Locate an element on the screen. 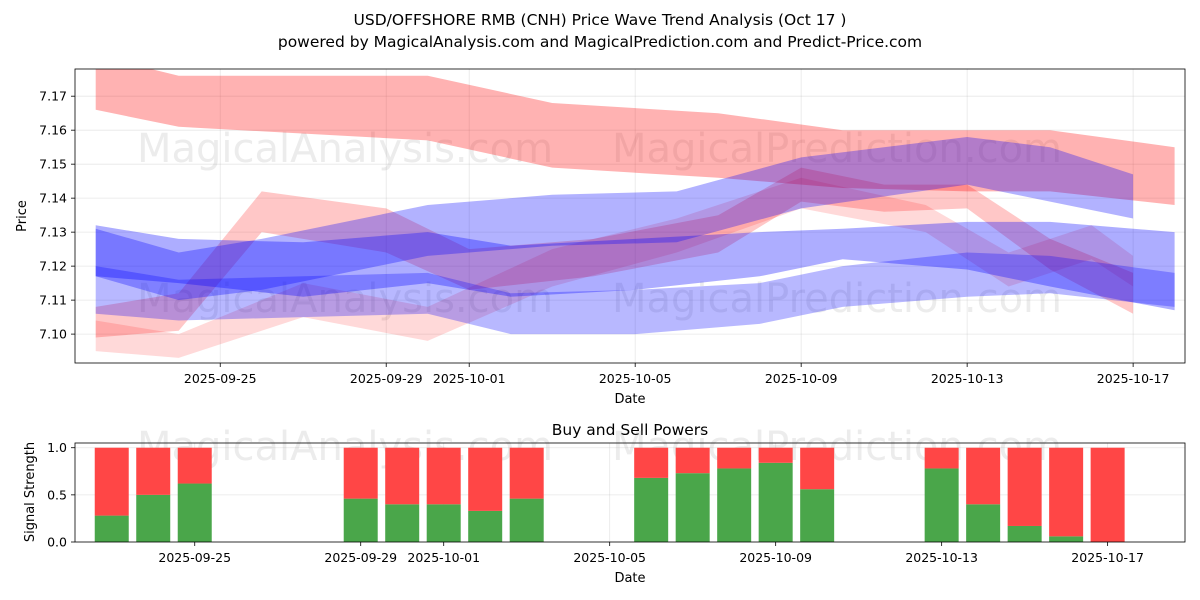 The height and width of the screenshot is (600, 1200). signal-y-tick-label: 1.0 is located at coordinates (57, 447).